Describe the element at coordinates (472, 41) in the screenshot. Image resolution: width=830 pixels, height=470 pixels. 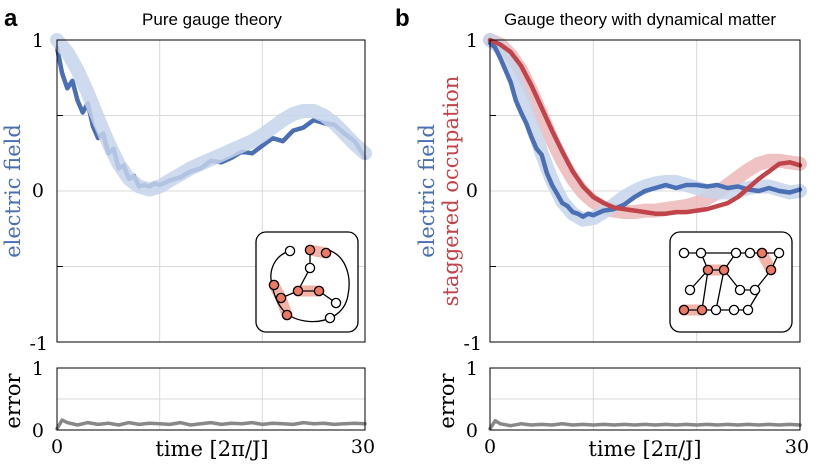
I see `panel-b-ytick-1: 1` at that location.